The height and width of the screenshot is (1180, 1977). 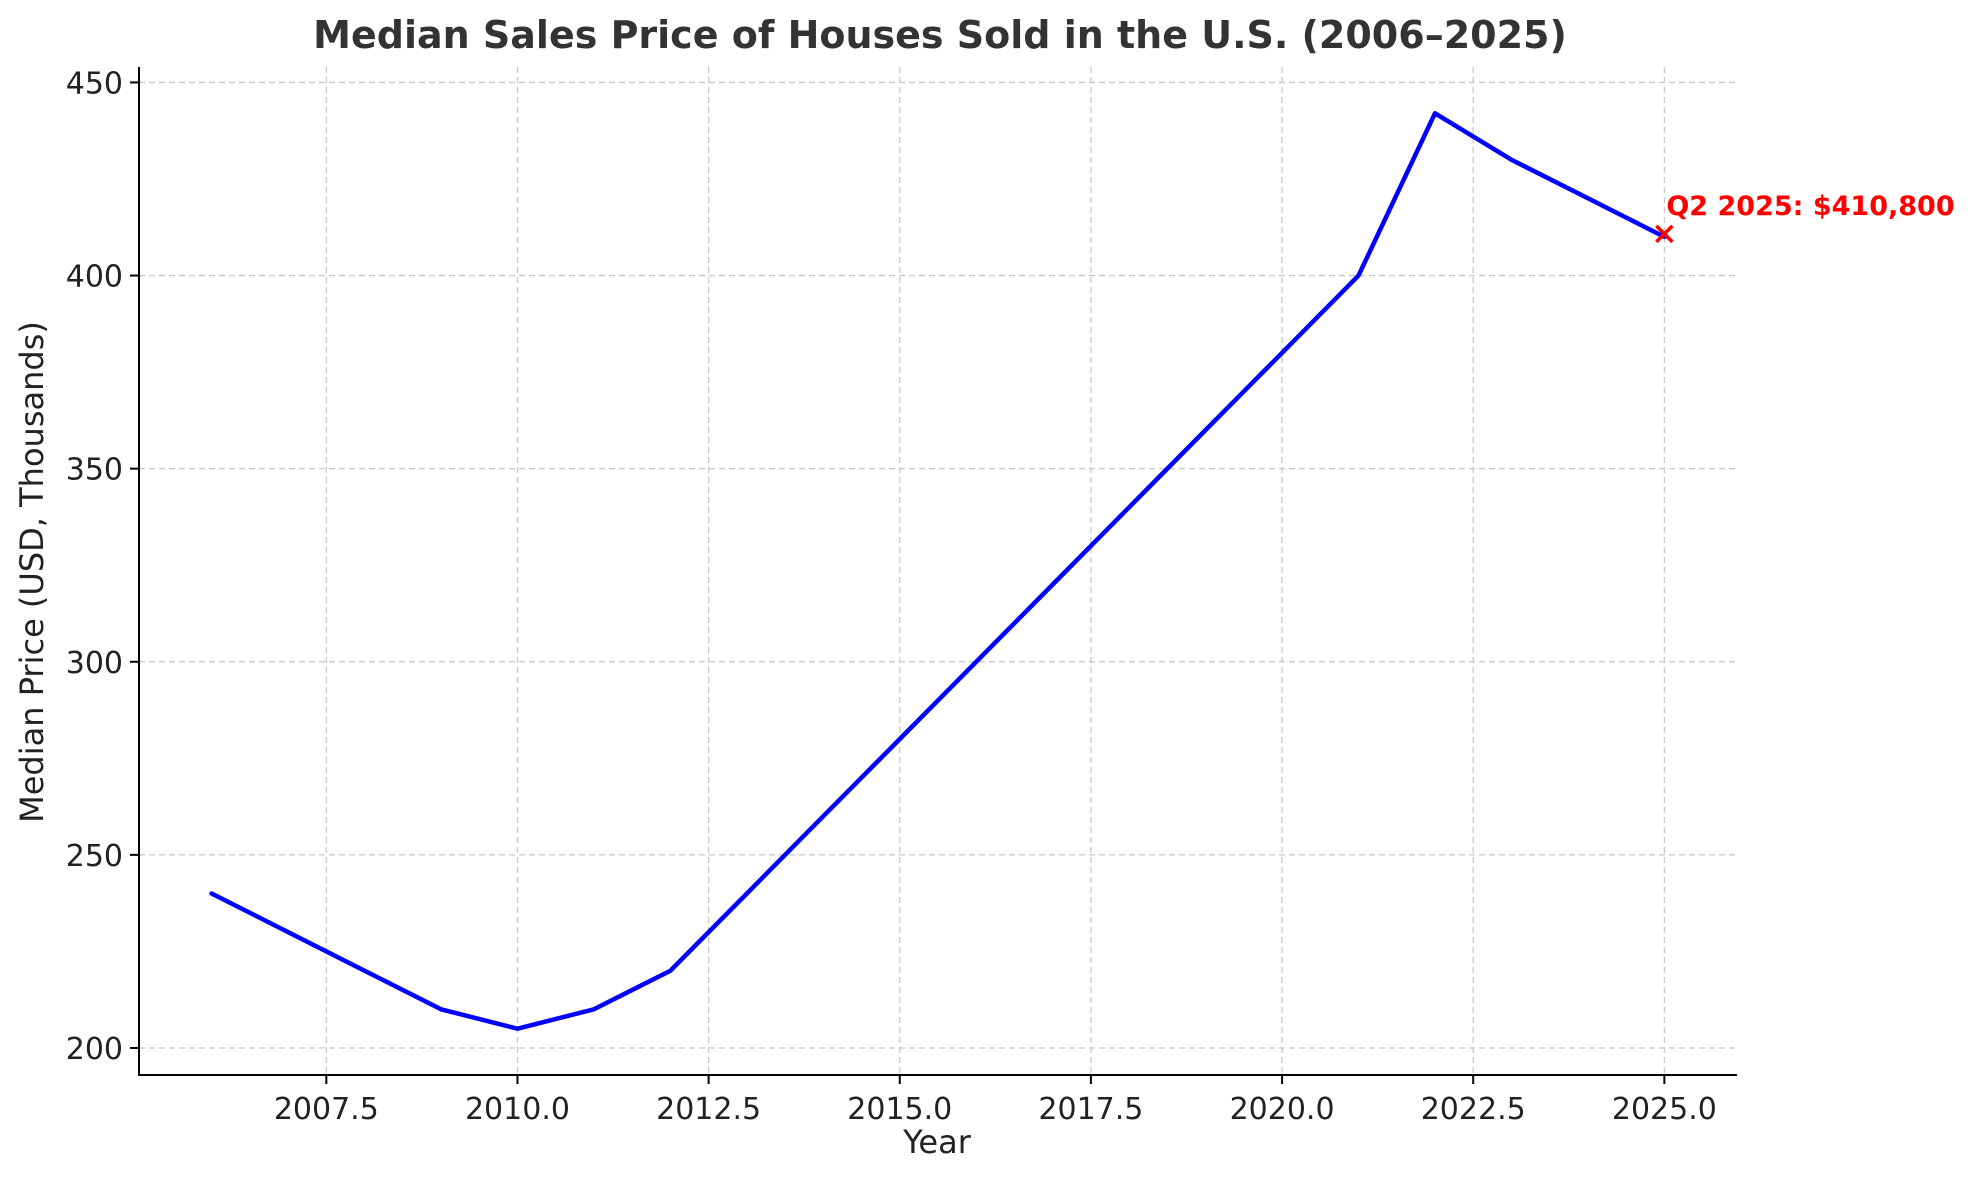 What do you see at coordinates (708, 1109) in the screenshot?
I see `x-tick-label: 2012.5` at bounding box center [708, 1109].